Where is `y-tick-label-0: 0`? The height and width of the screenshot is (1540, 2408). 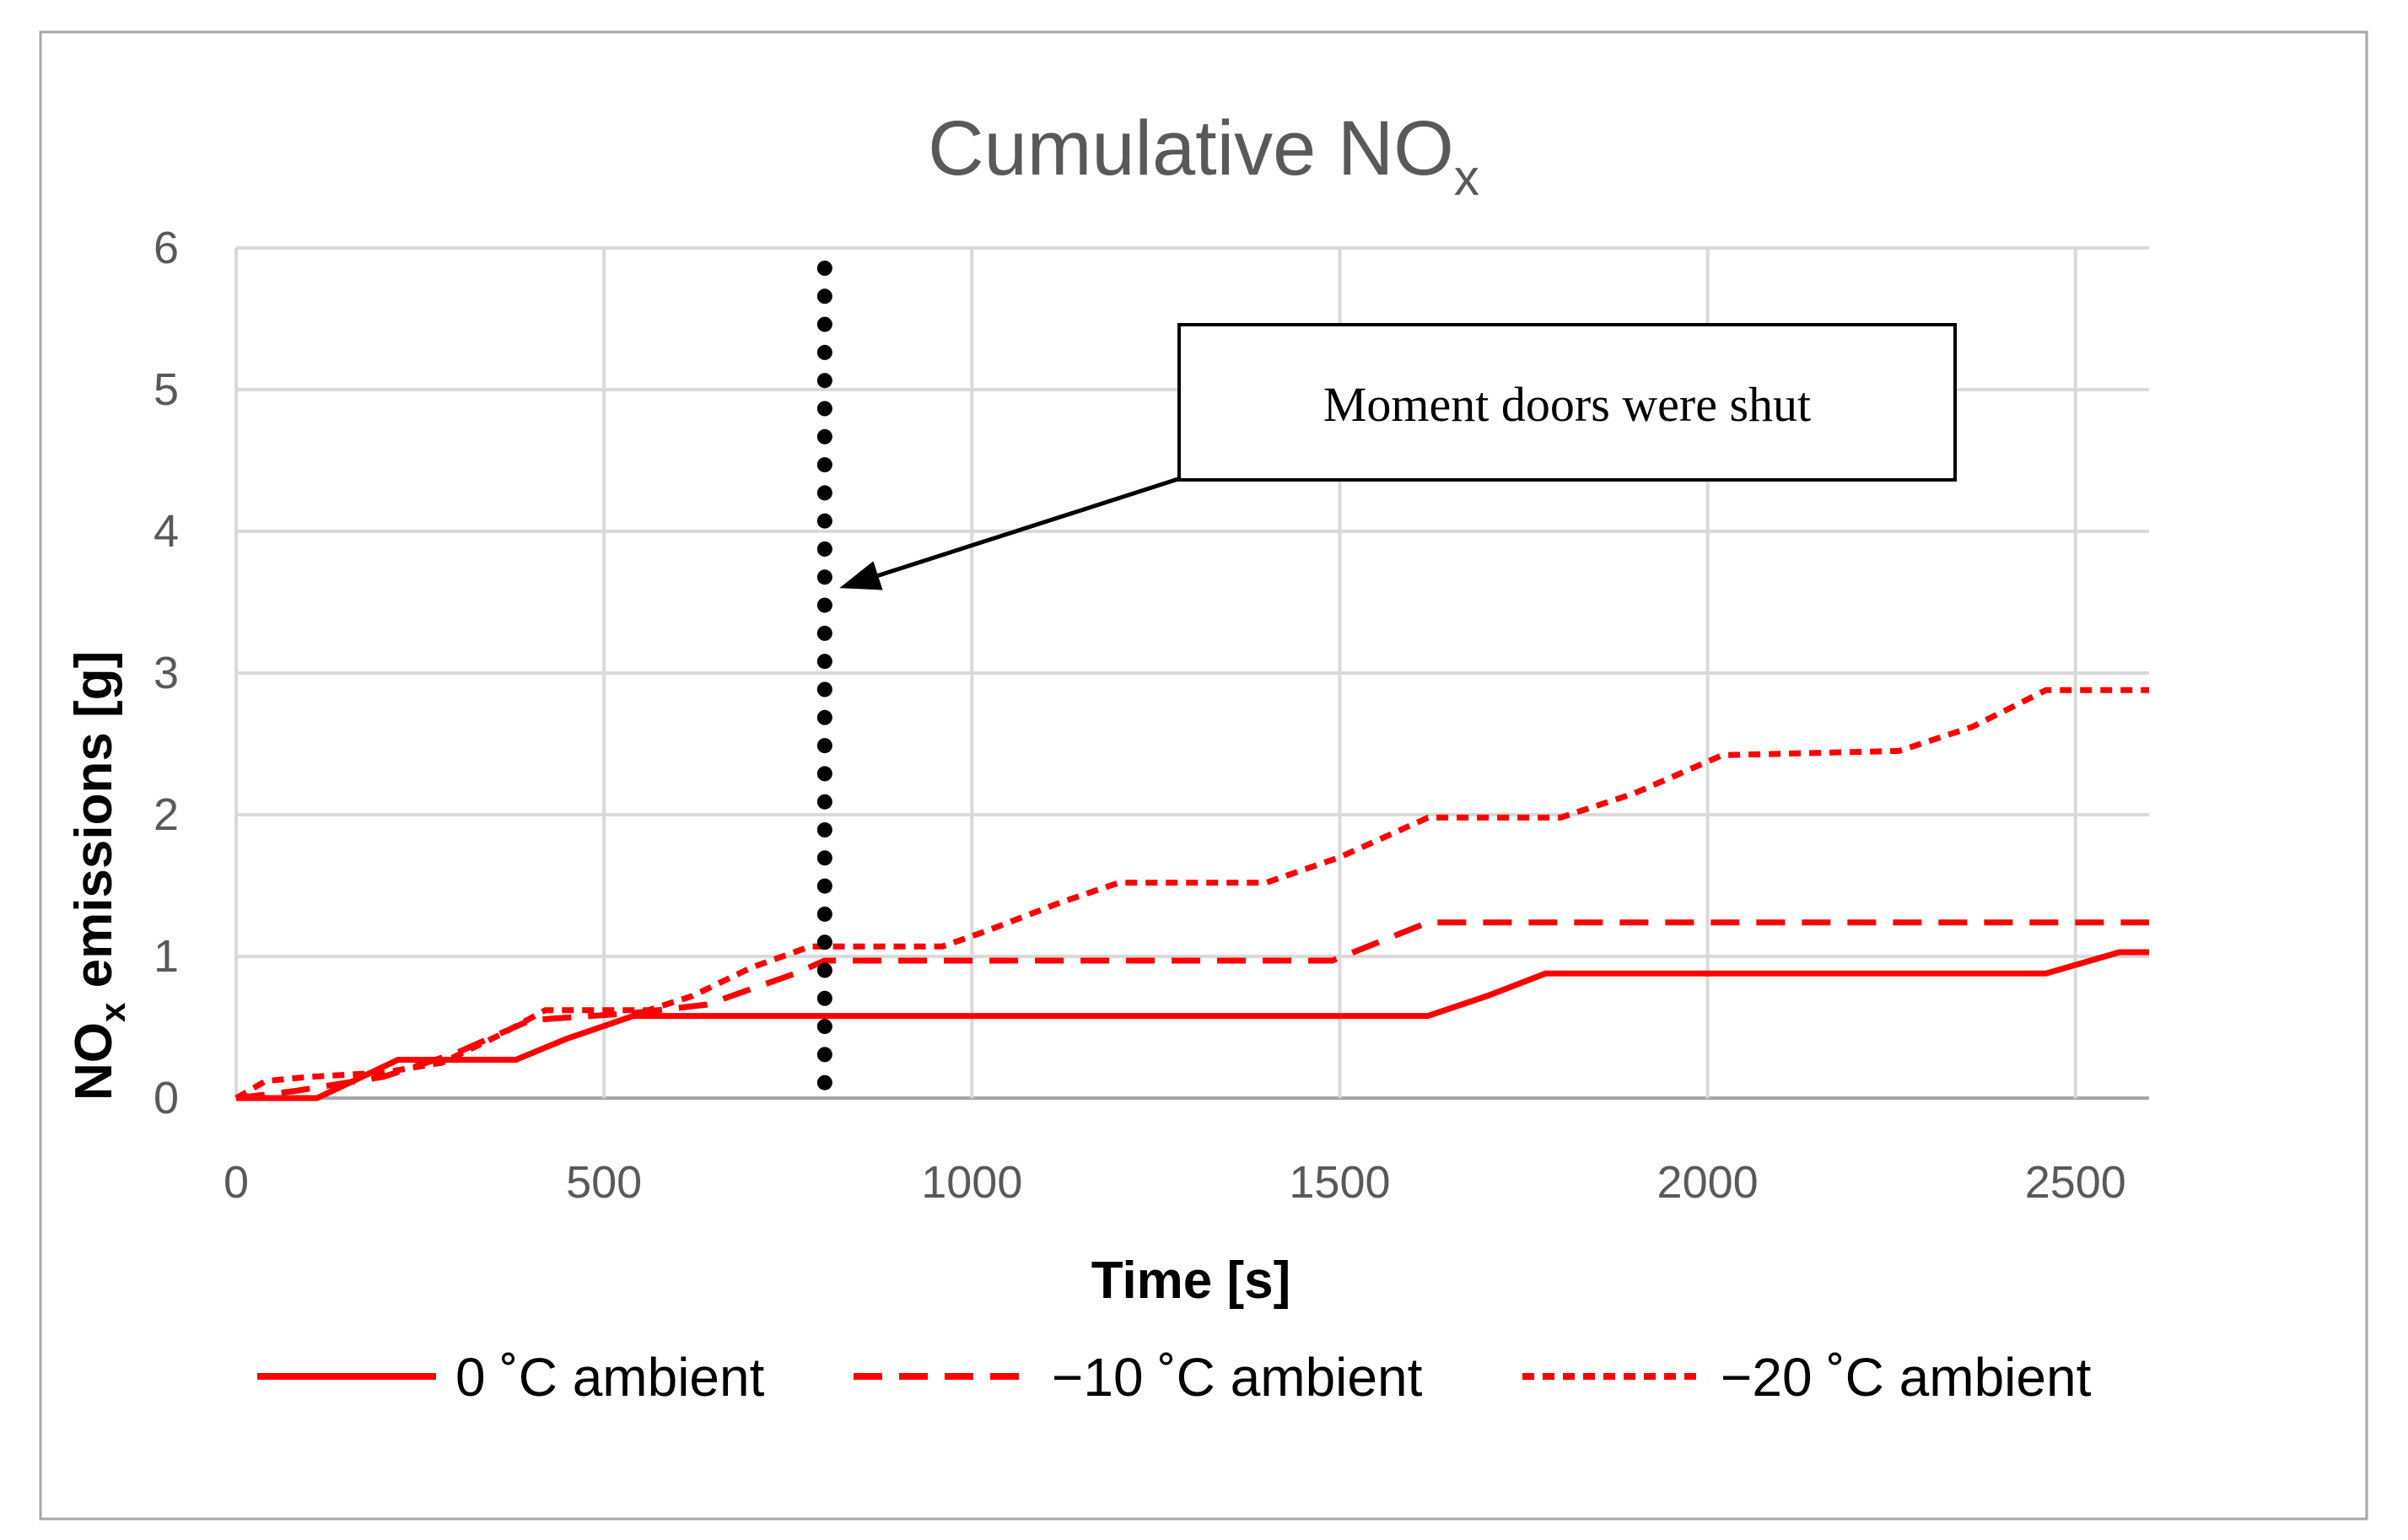 y-tick-label-0: 0 is located at coordinates (166, 1098).